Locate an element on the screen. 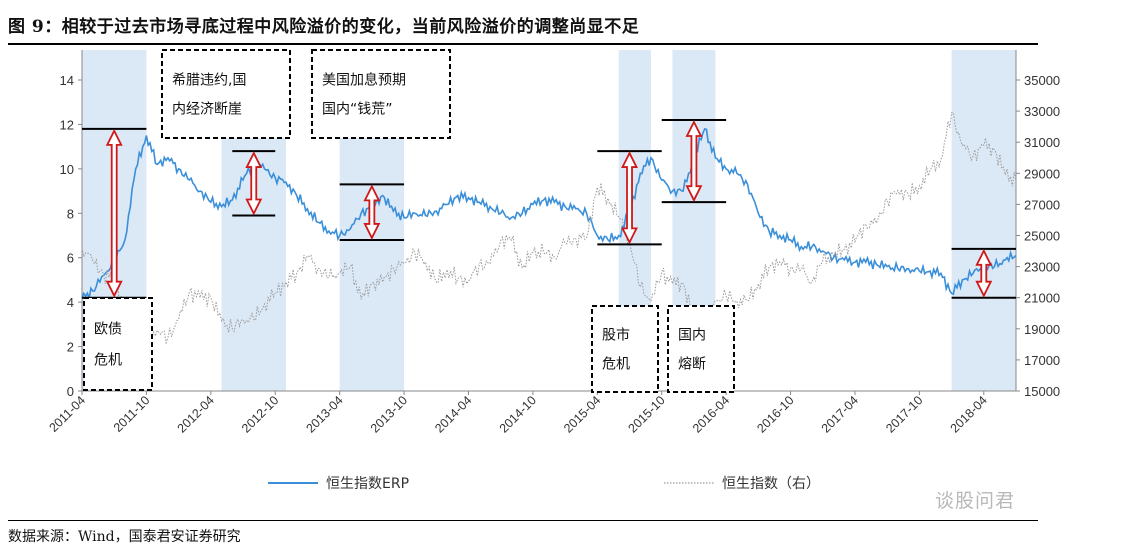  y-tick-label-right: 15000 is located at coordinates (1042, 391).